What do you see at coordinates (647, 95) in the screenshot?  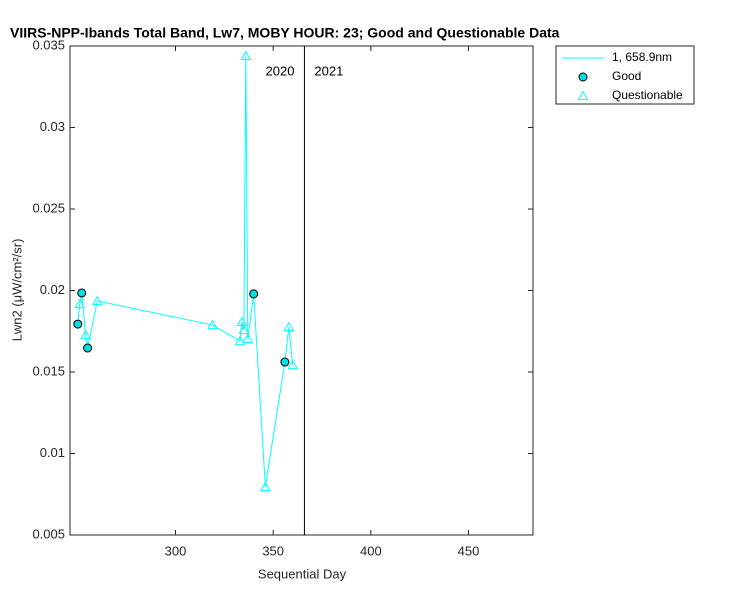 I see `legend-label: Questionable` at bounding box center [647, 95].